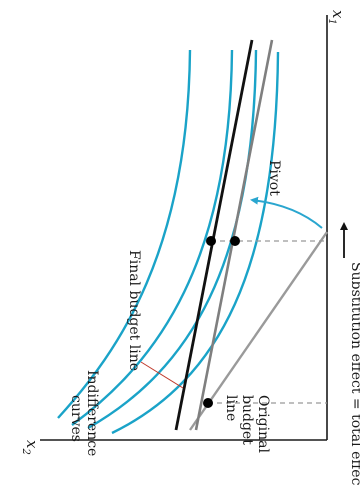  Describe the element at coordinates (247, 420) in the screenshot. I see `original-budget-label-line2: budget` at that location.